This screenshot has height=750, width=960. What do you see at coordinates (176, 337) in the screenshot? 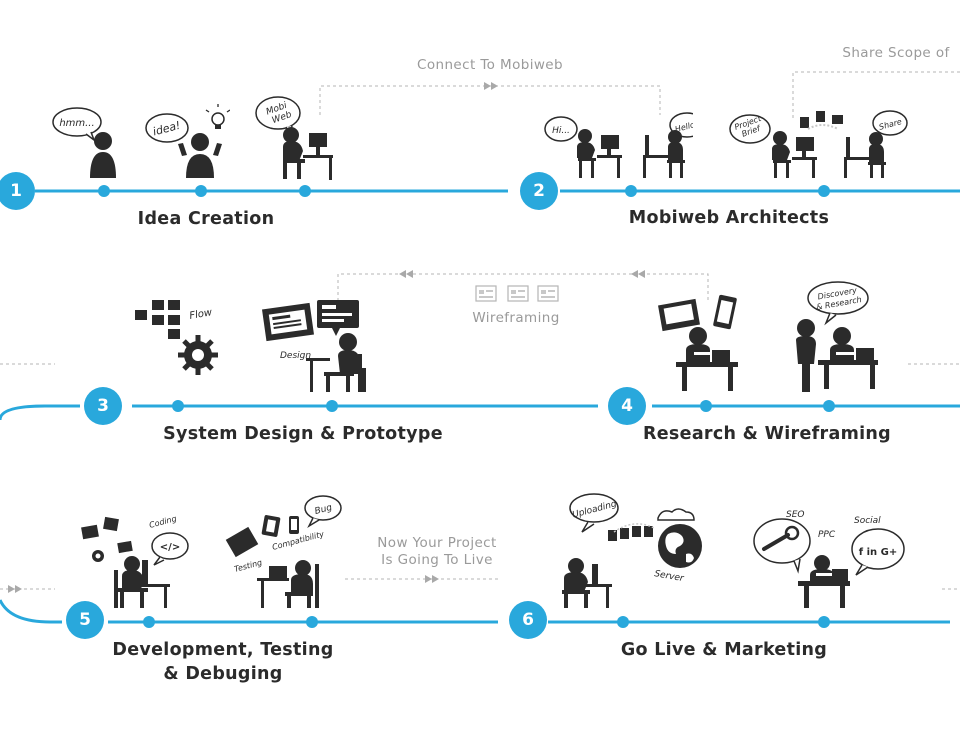
I see `flow-gear-illustration: Flow` at bounding box center [176, 337].